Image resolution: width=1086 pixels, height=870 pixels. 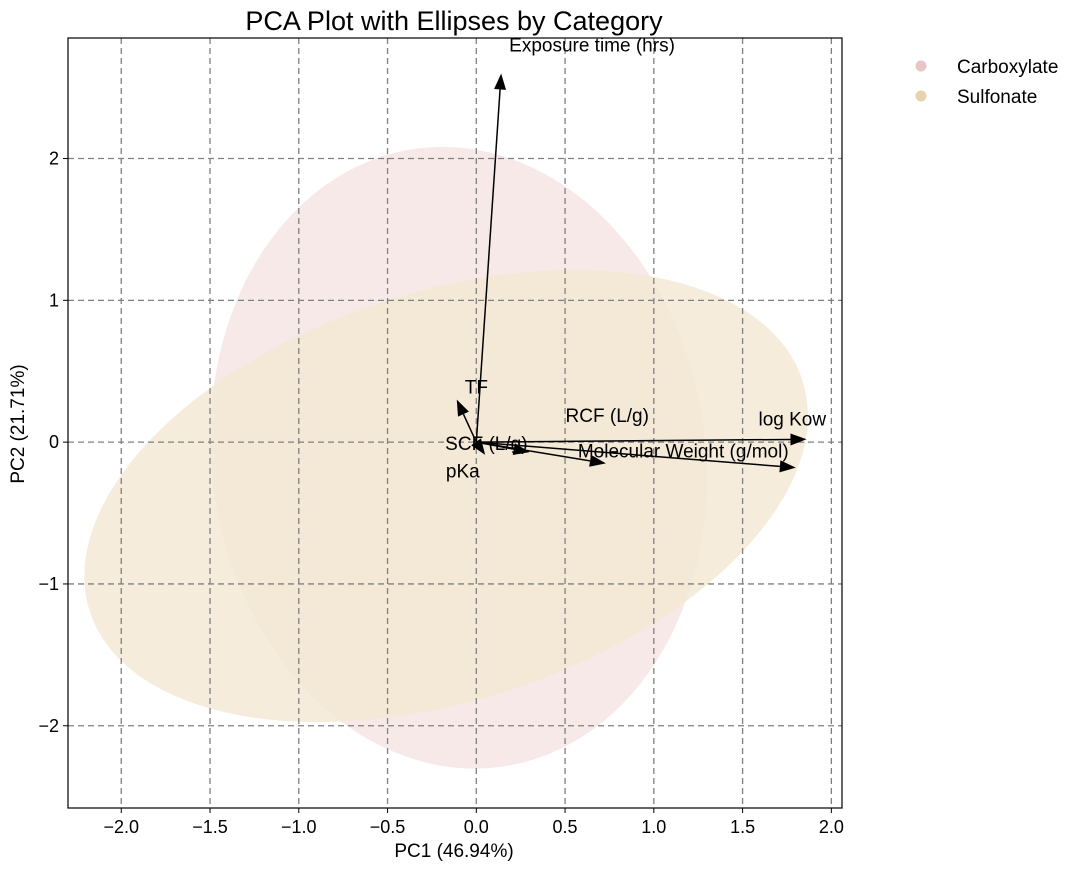 I want to click on legend-label-carboxylate: Carboxylate, so click(x=1007, y=67).